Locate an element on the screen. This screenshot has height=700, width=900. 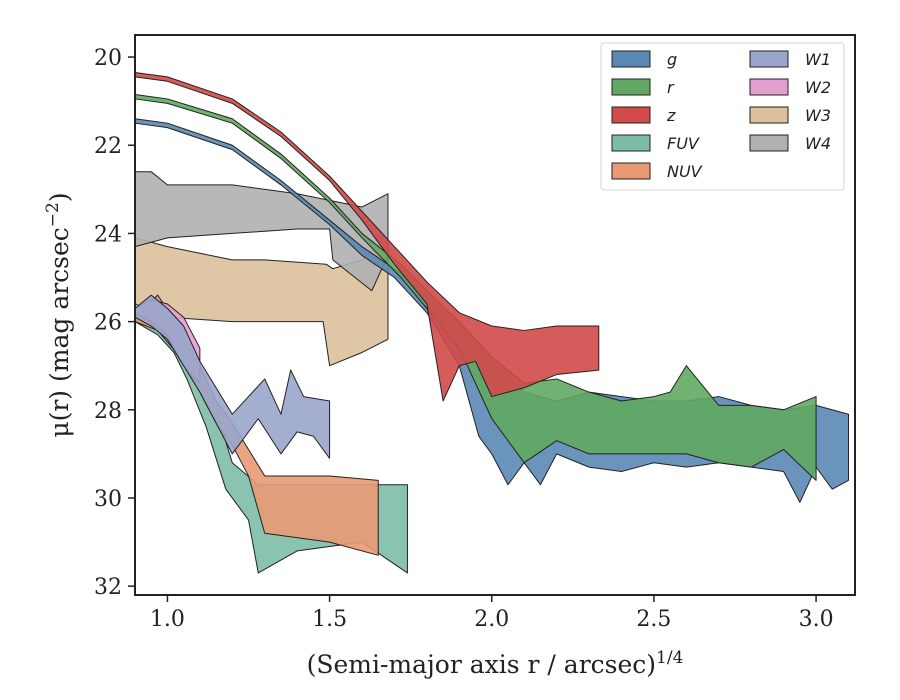
legend-label-w4: W4 is located at coordinates (818, 143).